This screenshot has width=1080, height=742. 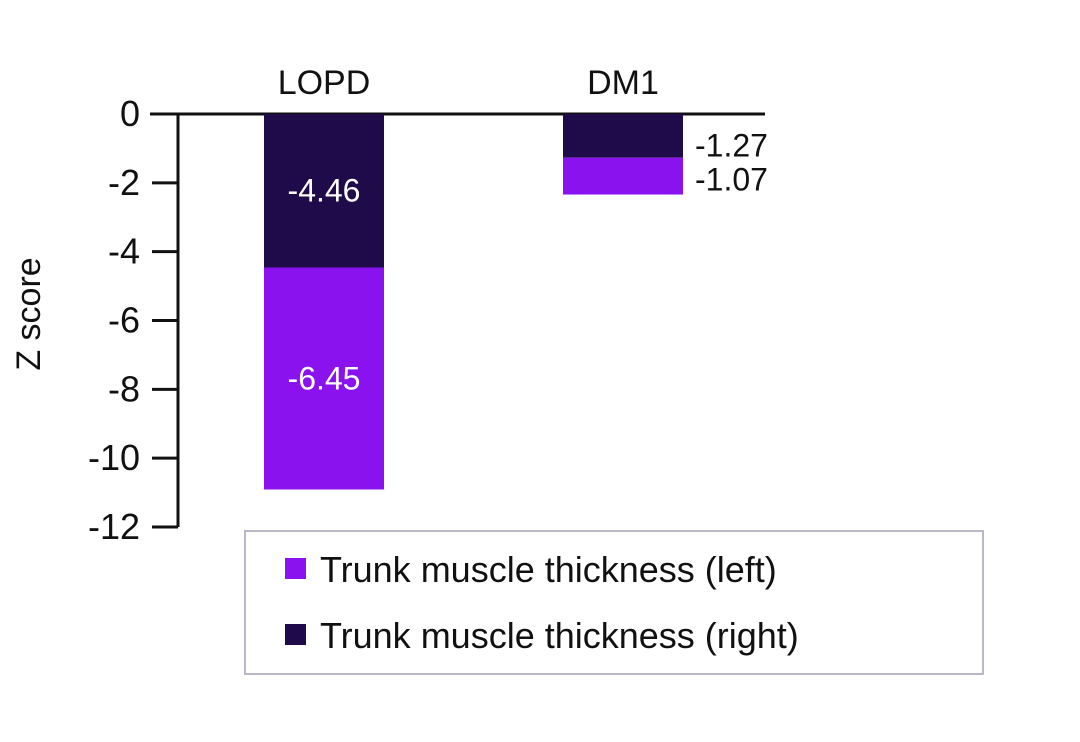 I want to click on legend-label-right: Trunk muscle thickness (right), so click(x=559, y=635).